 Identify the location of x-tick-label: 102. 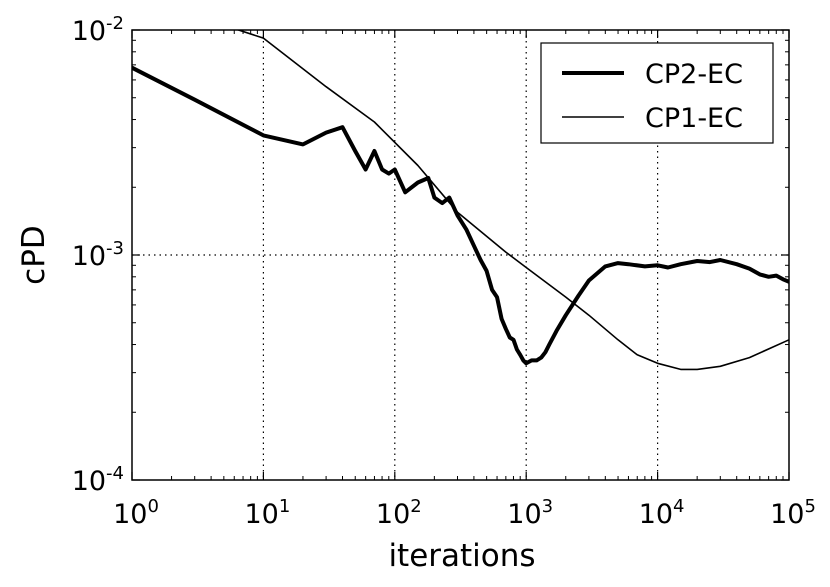
(399, 513).